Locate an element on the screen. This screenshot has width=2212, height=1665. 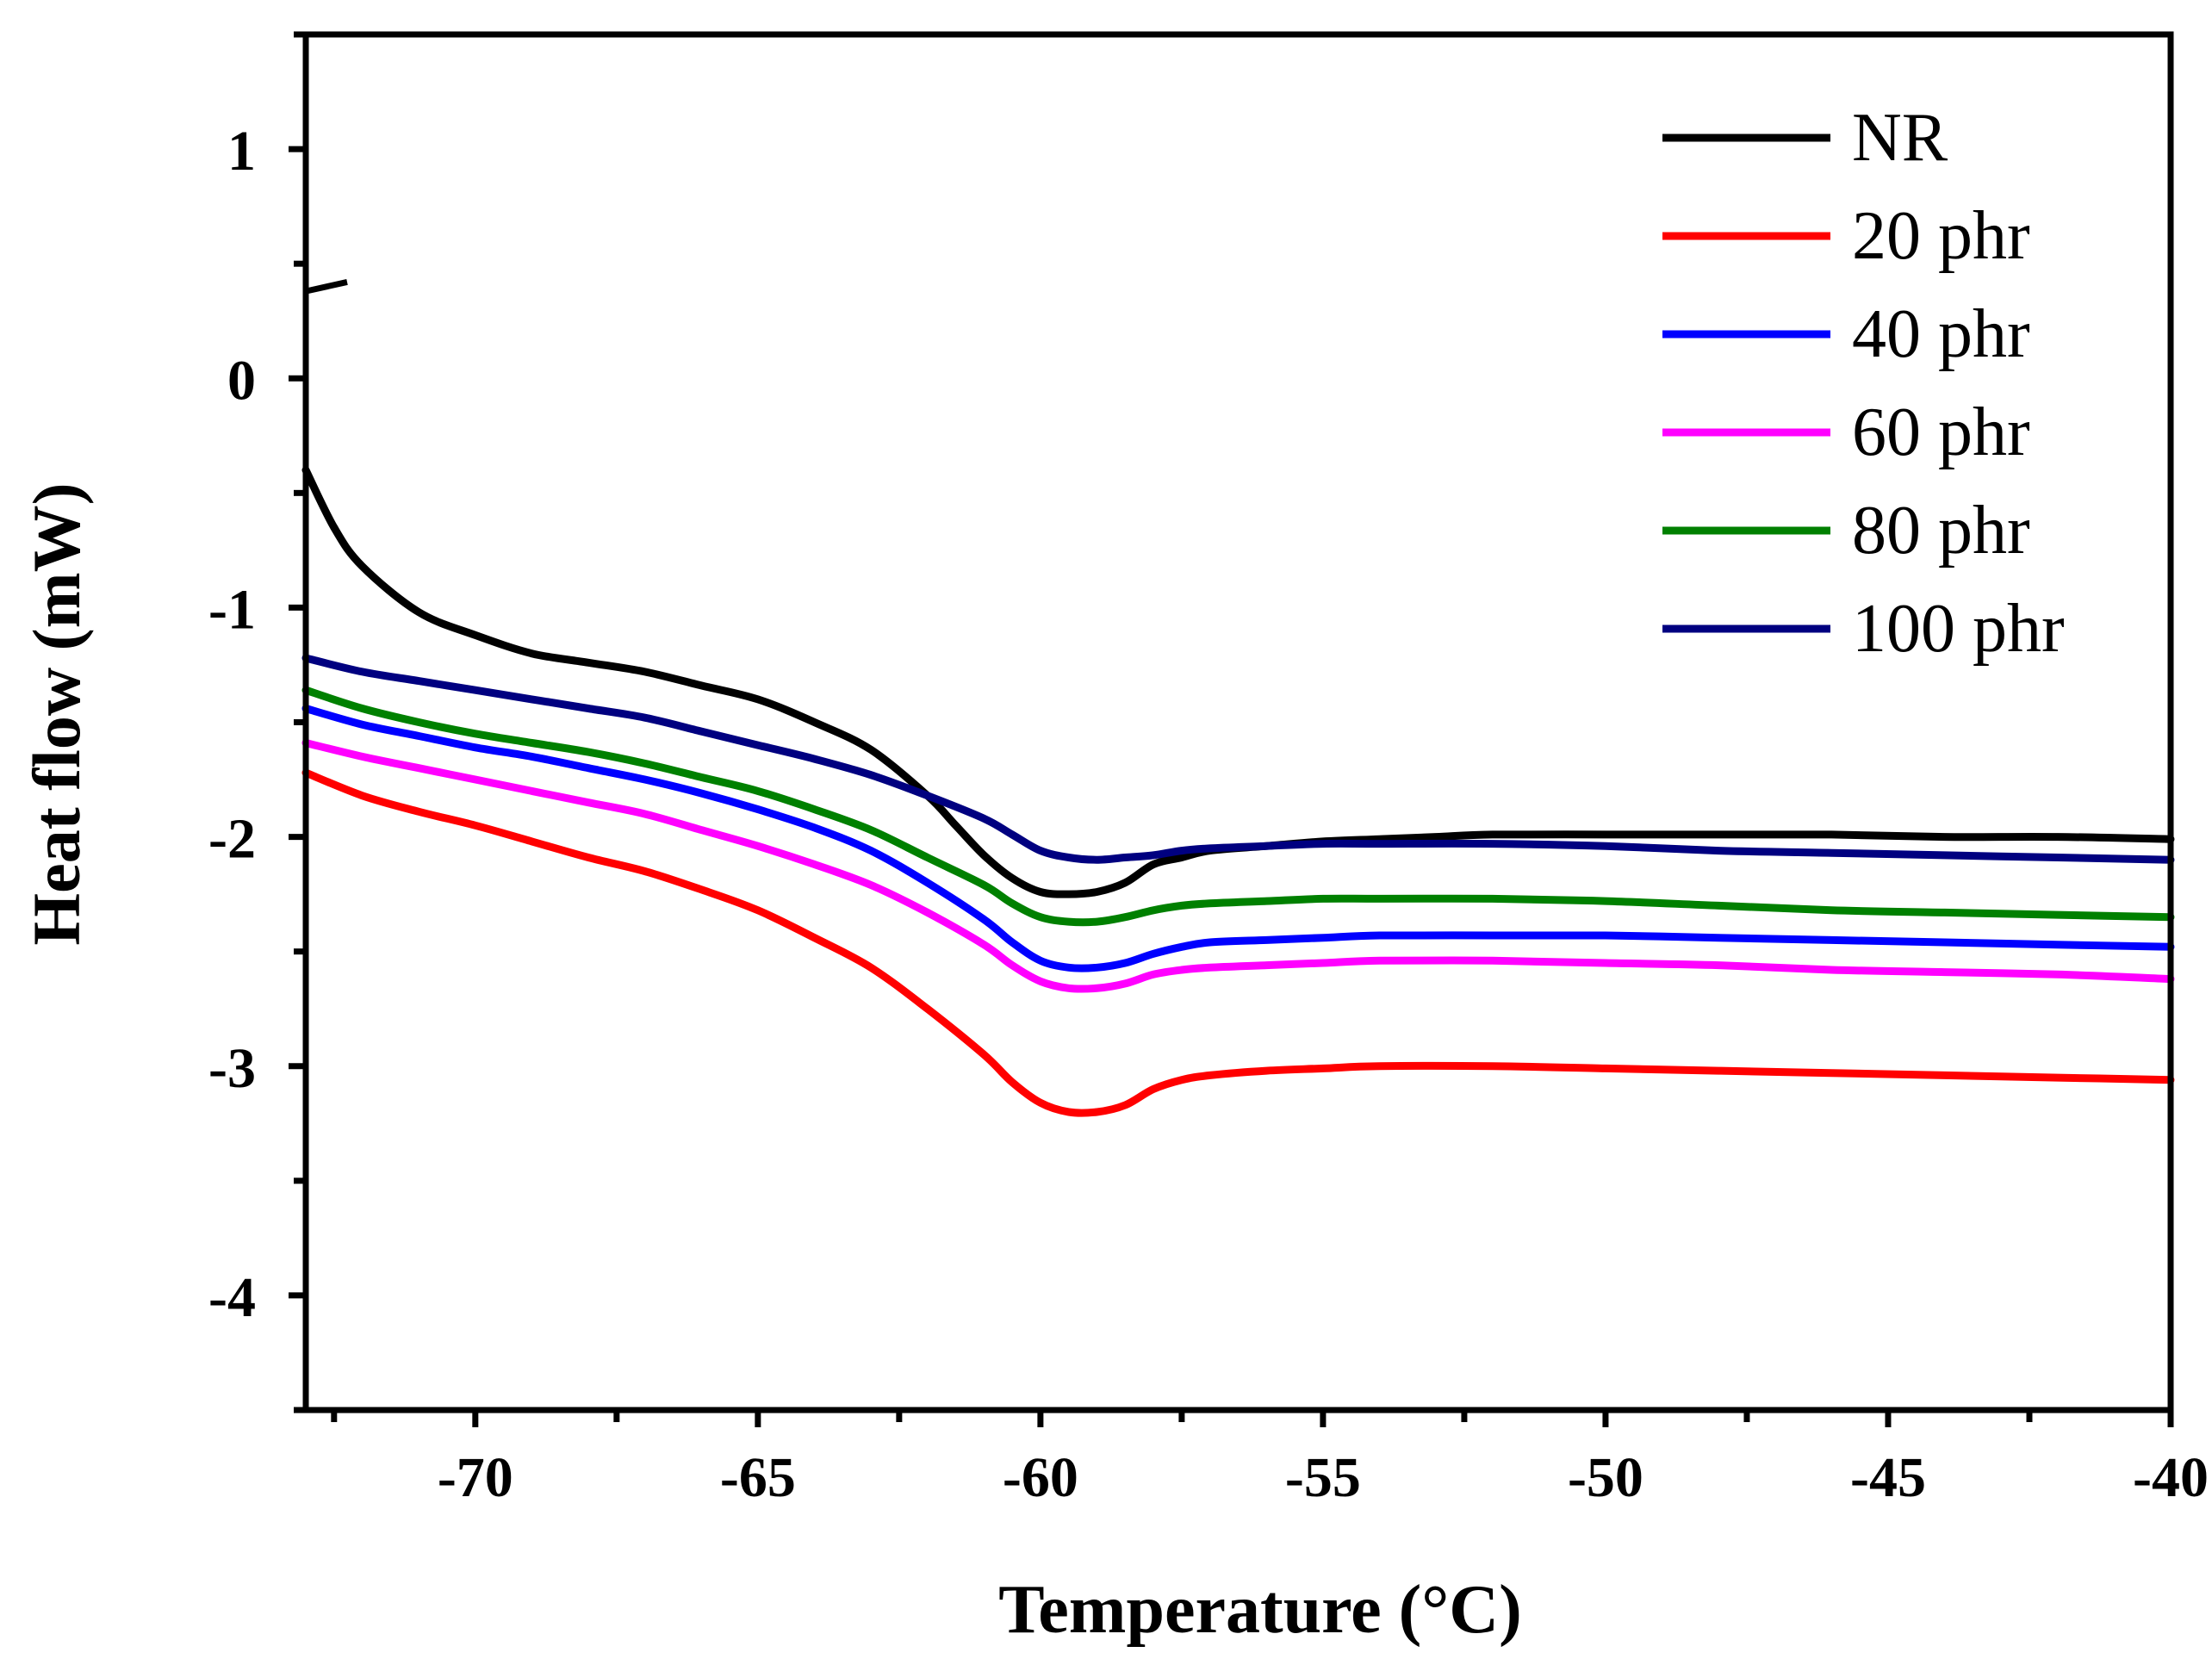
legend-label-20-phr: 20 phr is located at coordinates (1941, 236).